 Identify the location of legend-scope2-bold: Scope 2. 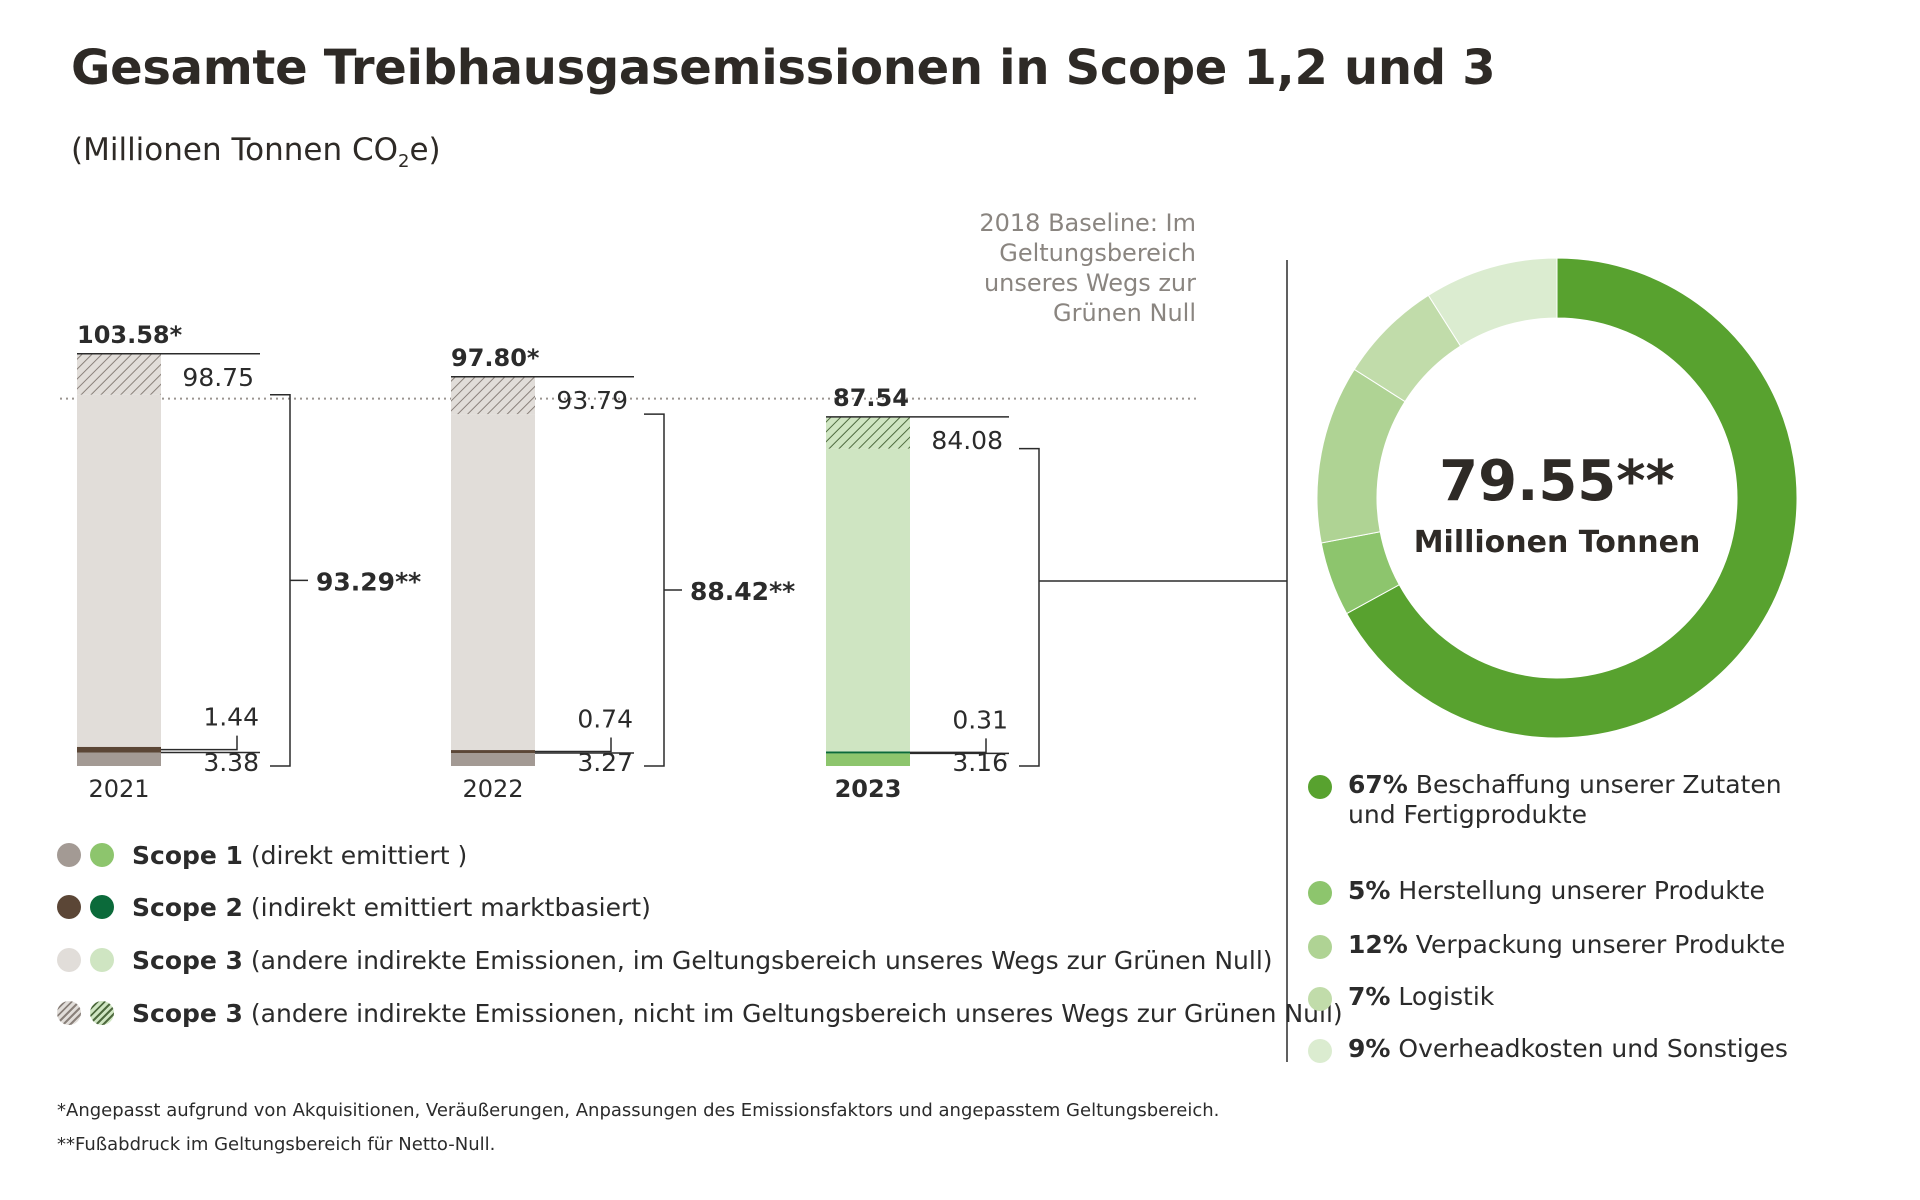
(187, 907).